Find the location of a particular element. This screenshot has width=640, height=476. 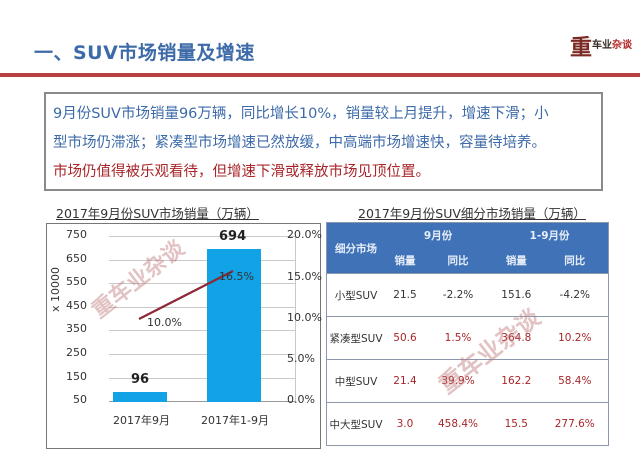

bar-ytd-2017 is located at coordinates (234, 325).